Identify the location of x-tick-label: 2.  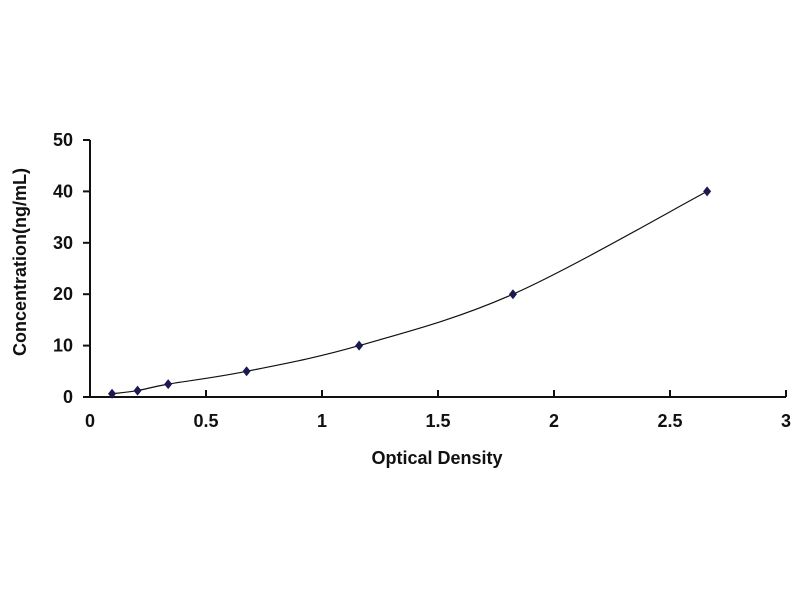
(554, 421).